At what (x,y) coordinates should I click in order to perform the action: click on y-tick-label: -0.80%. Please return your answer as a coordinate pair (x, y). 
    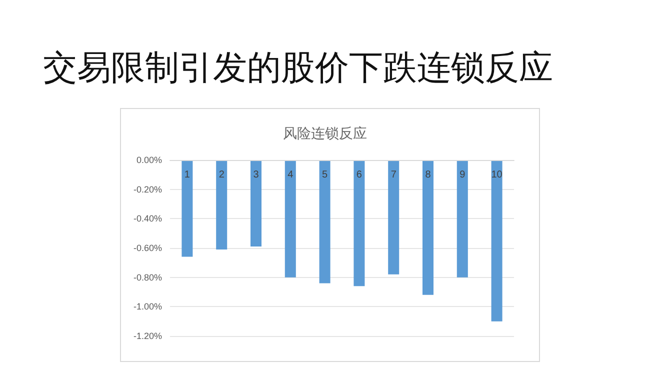
    Looking at the image, I should click on (147, 277).